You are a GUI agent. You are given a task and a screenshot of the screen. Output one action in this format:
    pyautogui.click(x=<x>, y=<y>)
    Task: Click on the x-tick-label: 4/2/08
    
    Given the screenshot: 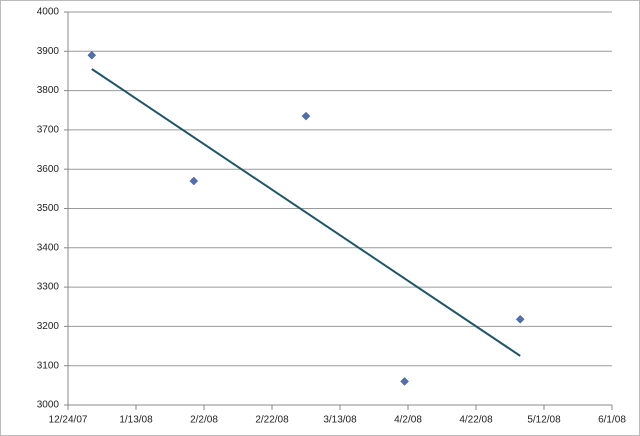 What is the action you would take?
    pyautogui.click(x=408, y=420)
    